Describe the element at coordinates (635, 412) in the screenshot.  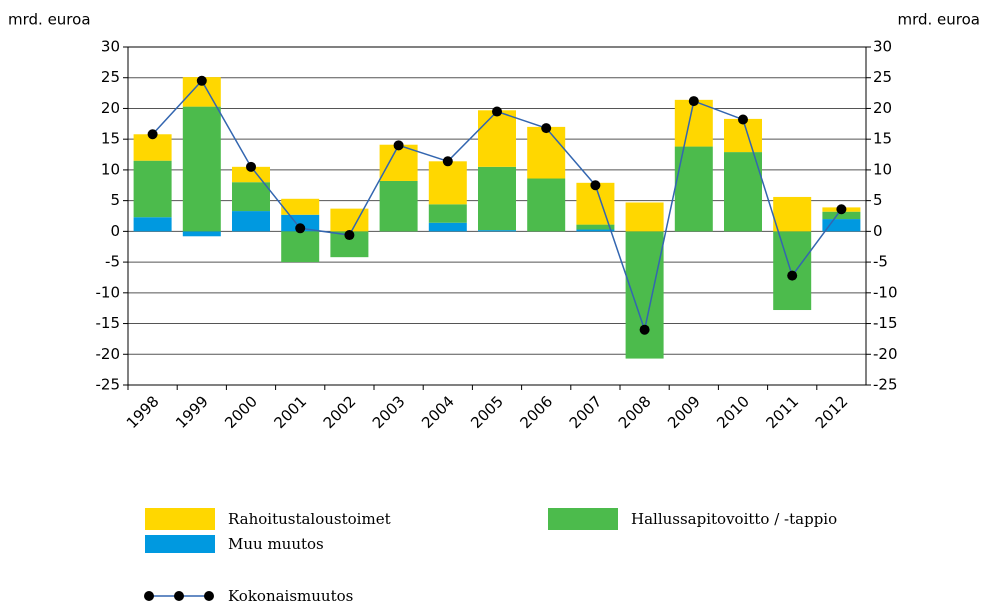
I see `x-tick-label: 2008` at that location.